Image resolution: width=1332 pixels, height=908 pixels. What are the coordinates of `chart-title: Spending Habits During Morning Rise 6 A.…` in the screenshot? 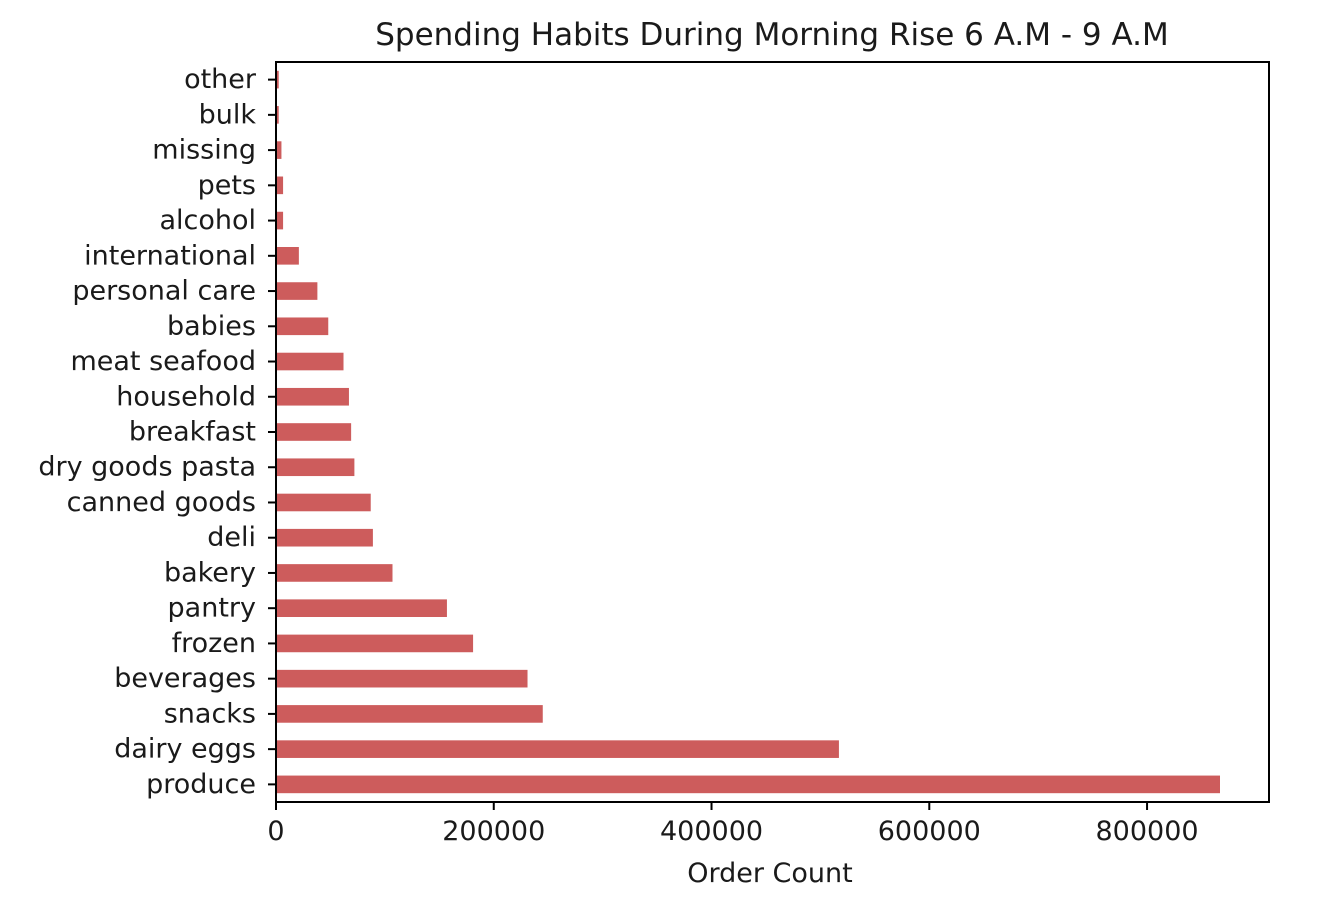 It's located at (772, 35).